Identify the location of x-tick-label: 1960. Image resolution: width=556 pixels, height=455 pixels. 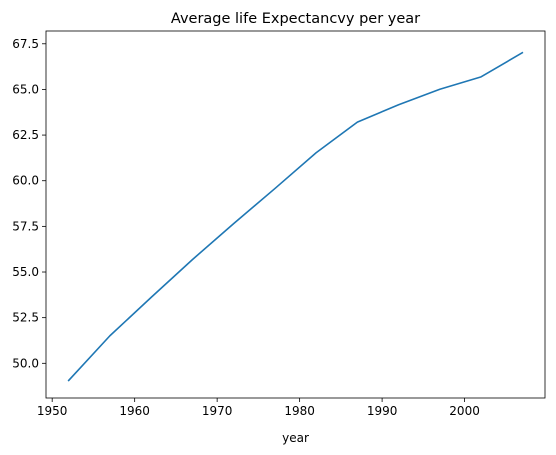
(134, 411).